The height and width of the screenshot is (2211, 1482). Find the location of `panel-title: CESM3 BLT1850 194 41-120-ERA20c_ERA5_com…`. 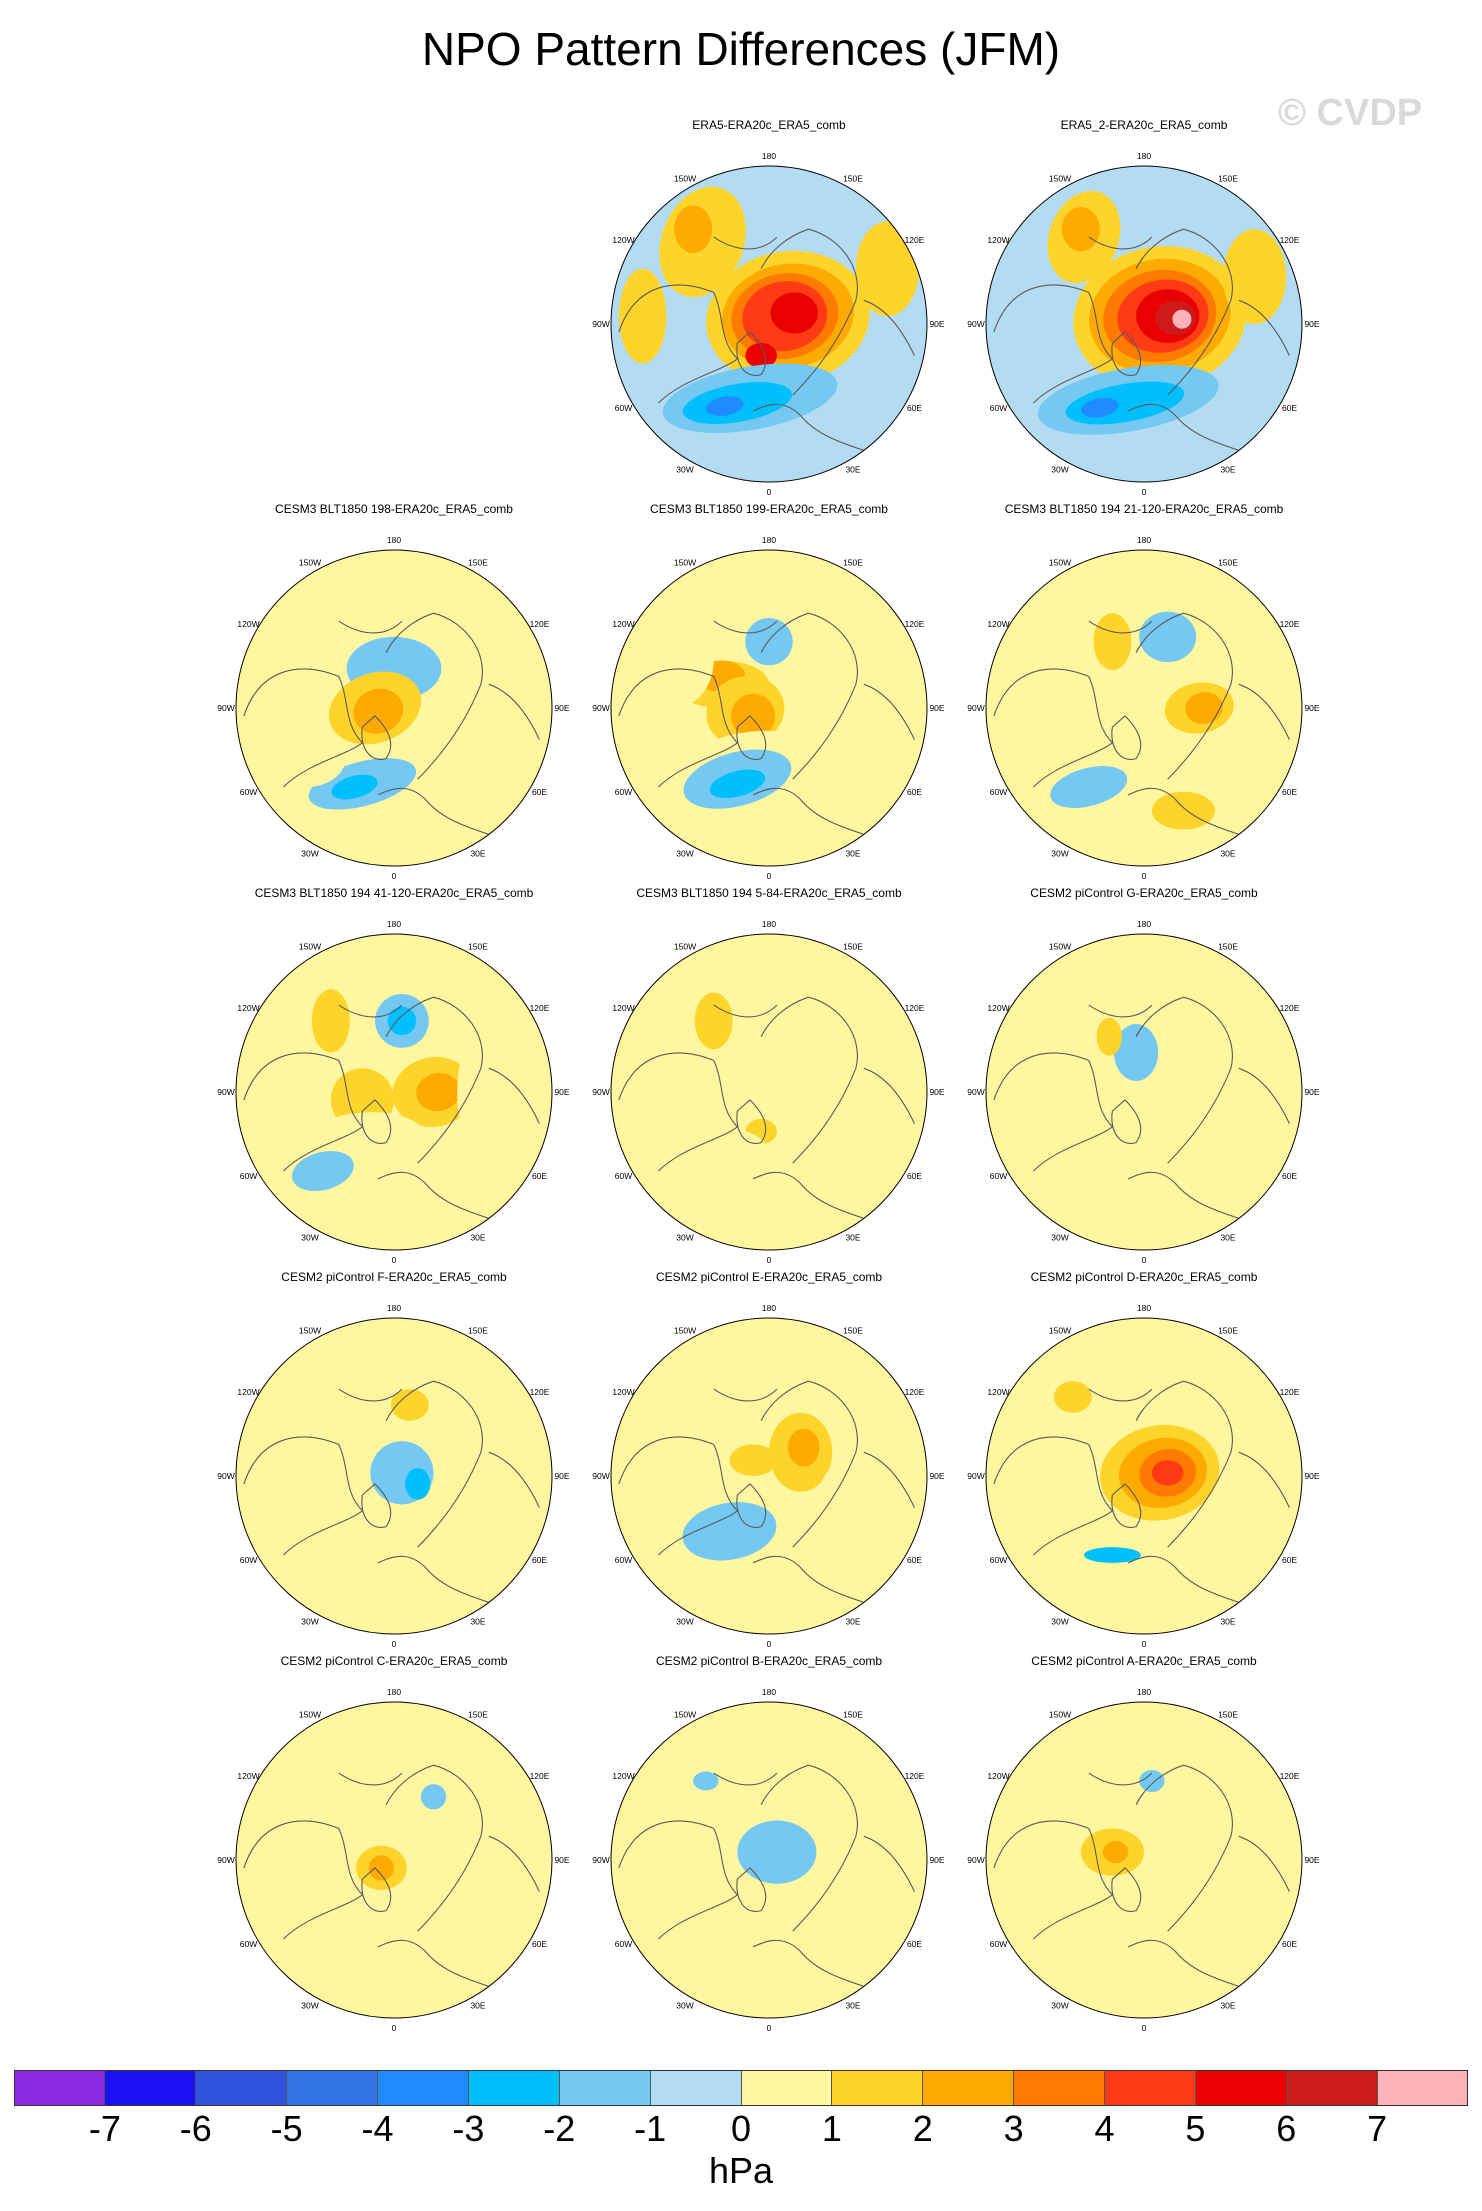

panel-title: CESM3 BLT1850 194 41-120-ERA20c_ERA5_com… is located at coordinates (394, 893).